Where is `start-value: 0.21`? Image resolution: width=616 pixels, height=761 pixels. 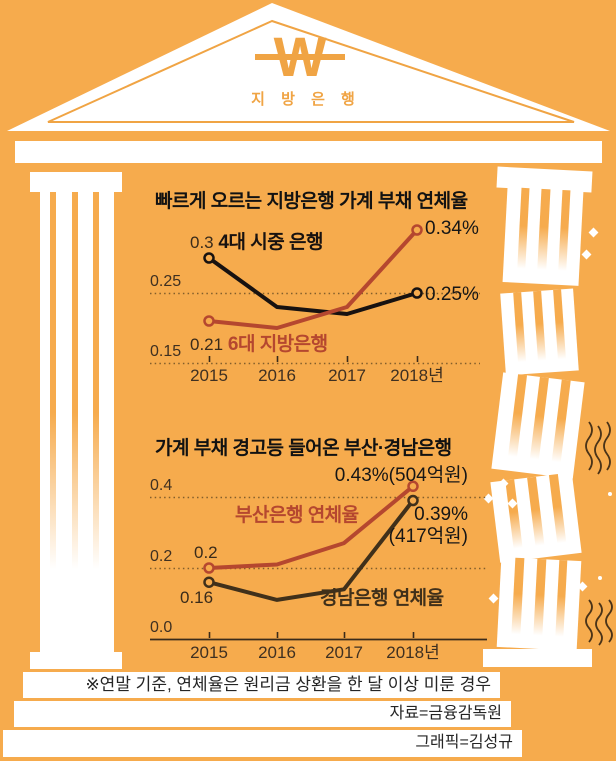
start-value: 0.21 is located at coordinates (207, 344).